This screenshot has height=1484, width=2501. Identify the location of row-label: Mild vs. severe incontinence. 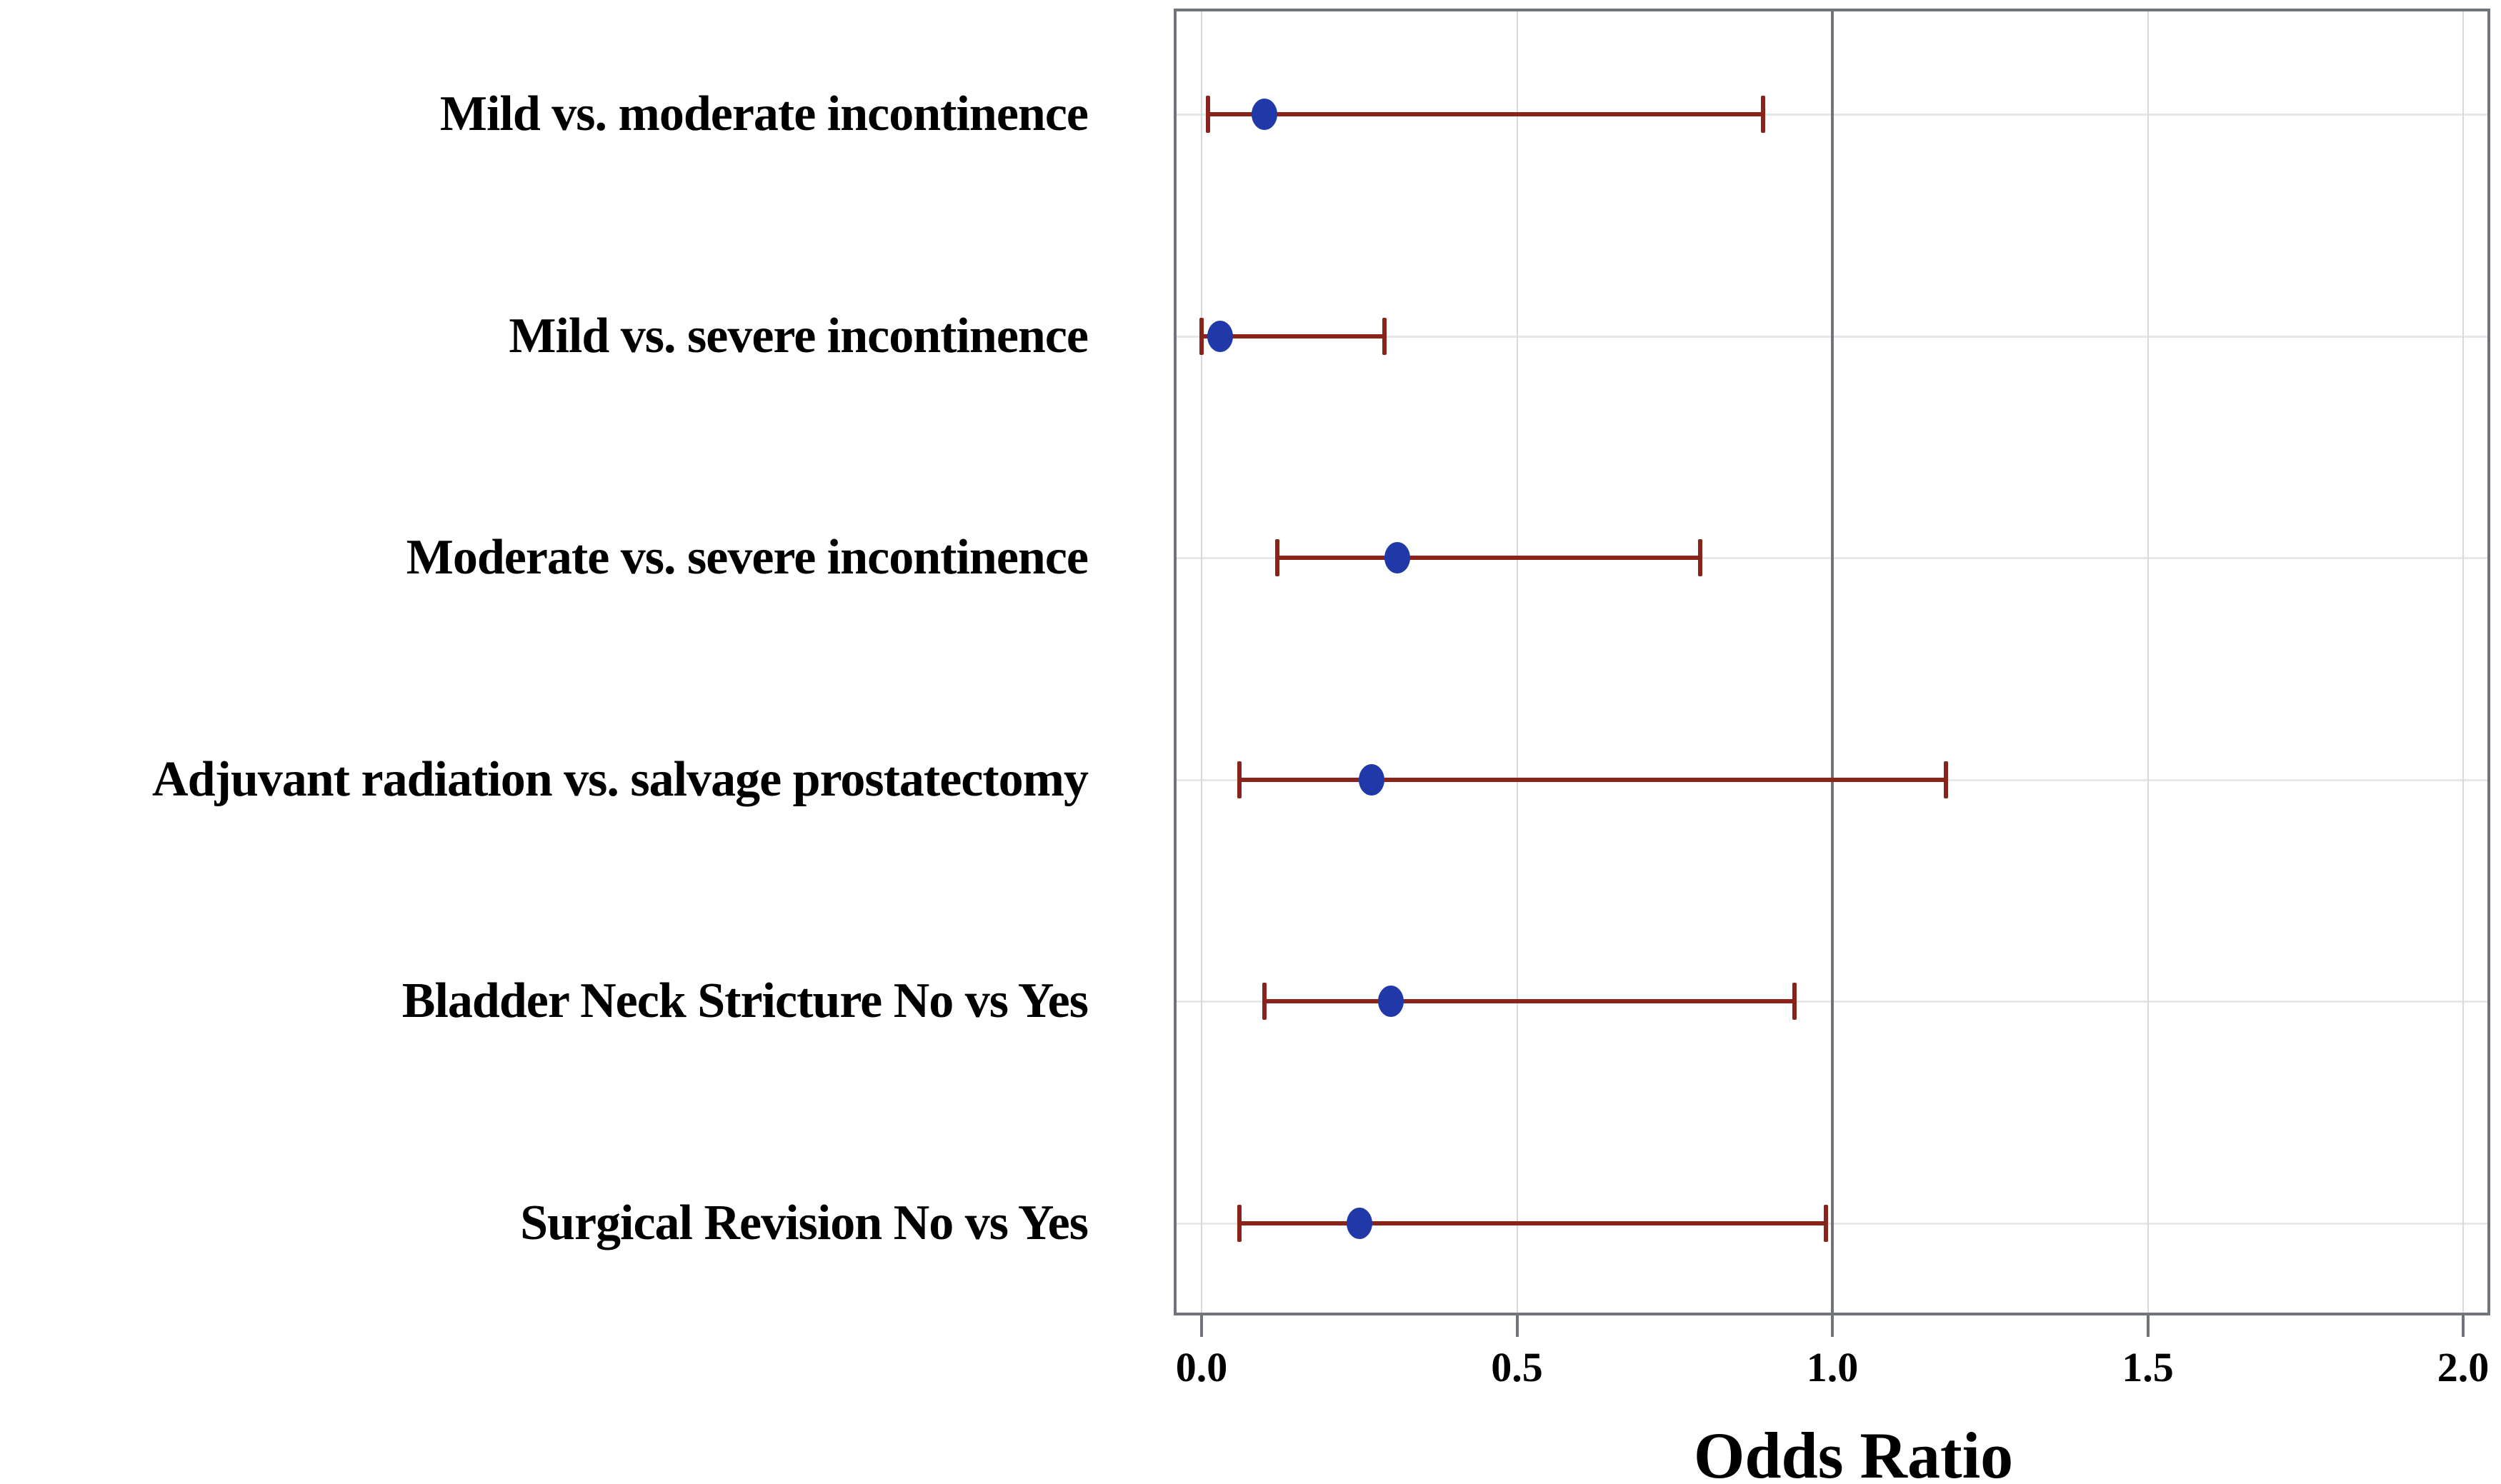
(799, 336).